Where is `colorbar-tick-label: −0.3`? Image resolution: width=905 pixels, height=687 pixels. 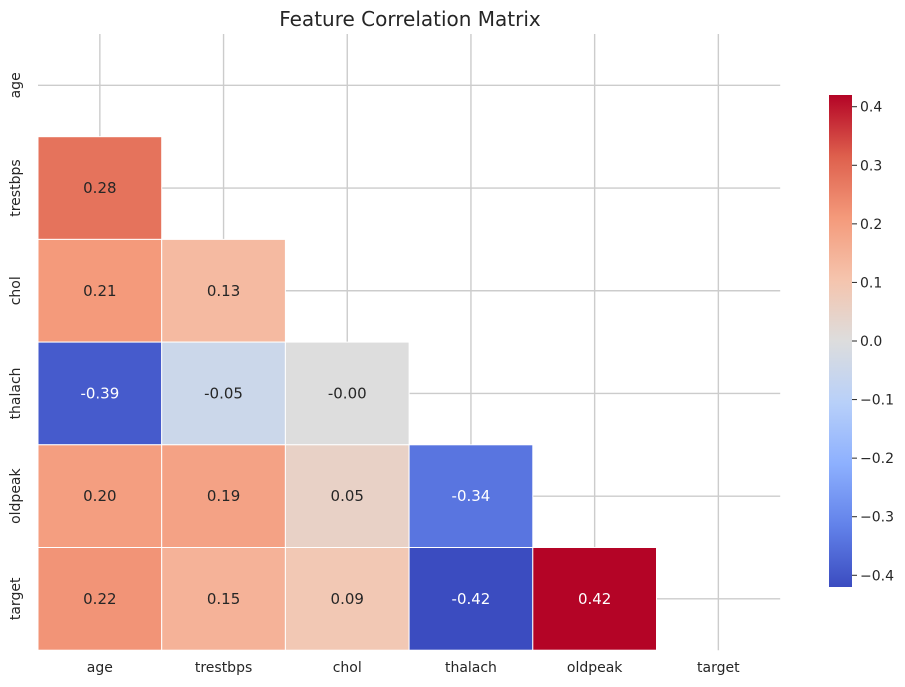
colorbar-tick-label: −0.3 is located at coordinates (877, 518).